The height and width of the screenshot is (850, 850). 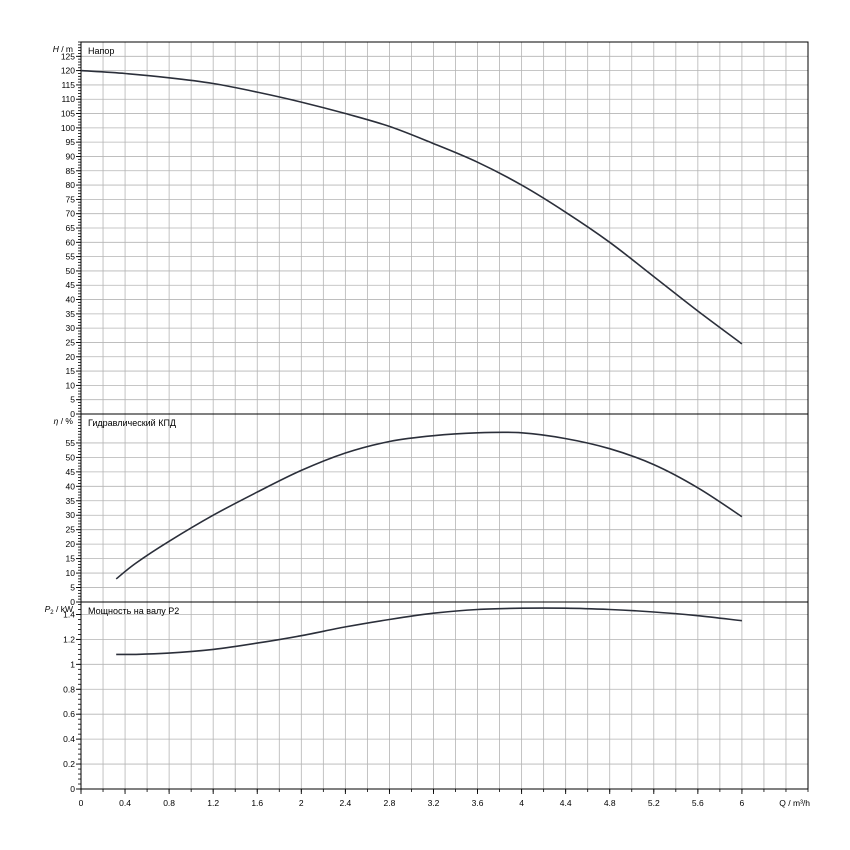 I want to click on power-curve, so click(x=429, y=631).